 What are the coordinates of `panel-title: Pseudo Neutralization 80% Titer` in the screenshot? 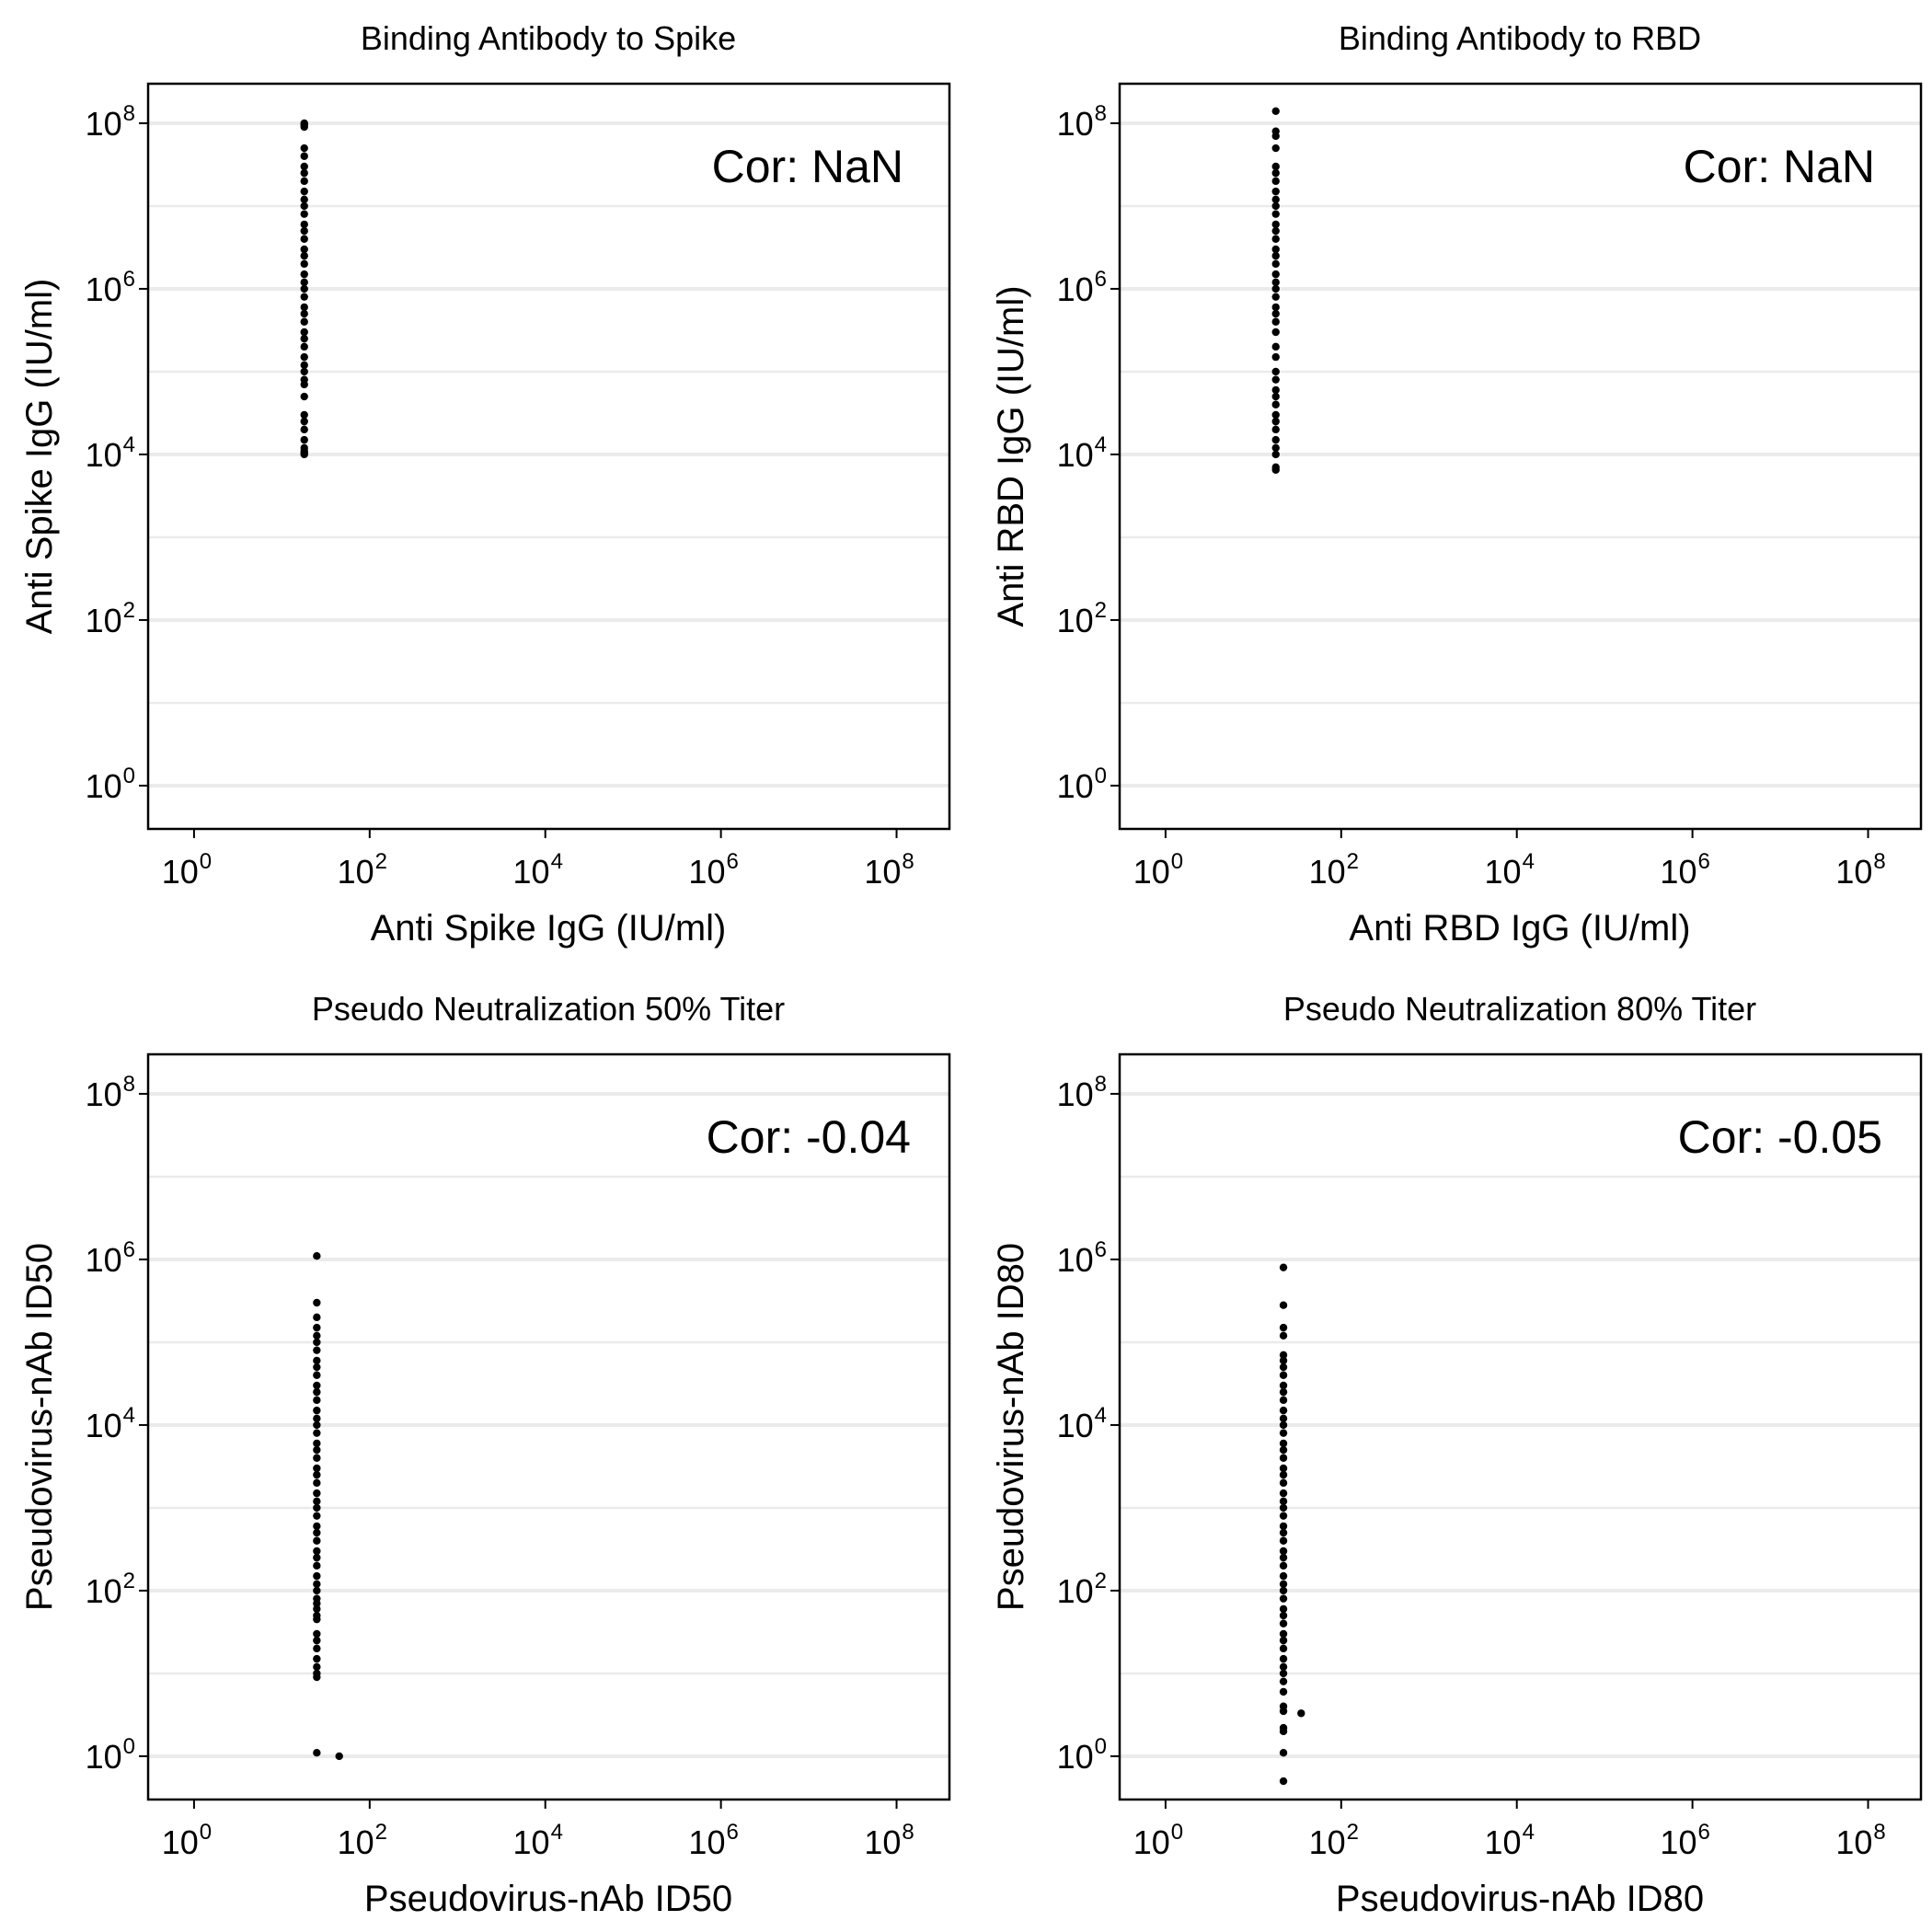 It's located at (1519, 1009).